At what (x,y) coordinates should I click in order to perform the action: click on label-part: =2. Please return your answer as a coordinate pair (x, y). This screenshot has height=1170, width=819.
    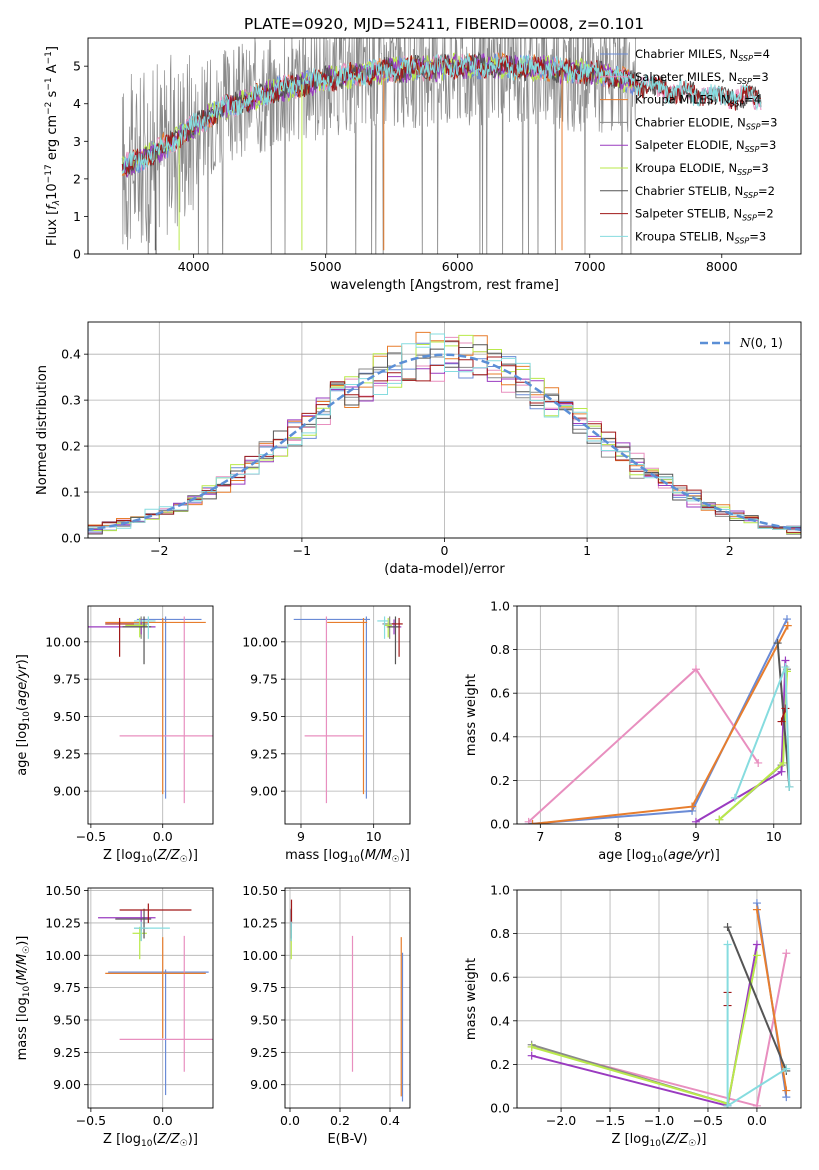
    Looking at the image, I should click on (765, 214).